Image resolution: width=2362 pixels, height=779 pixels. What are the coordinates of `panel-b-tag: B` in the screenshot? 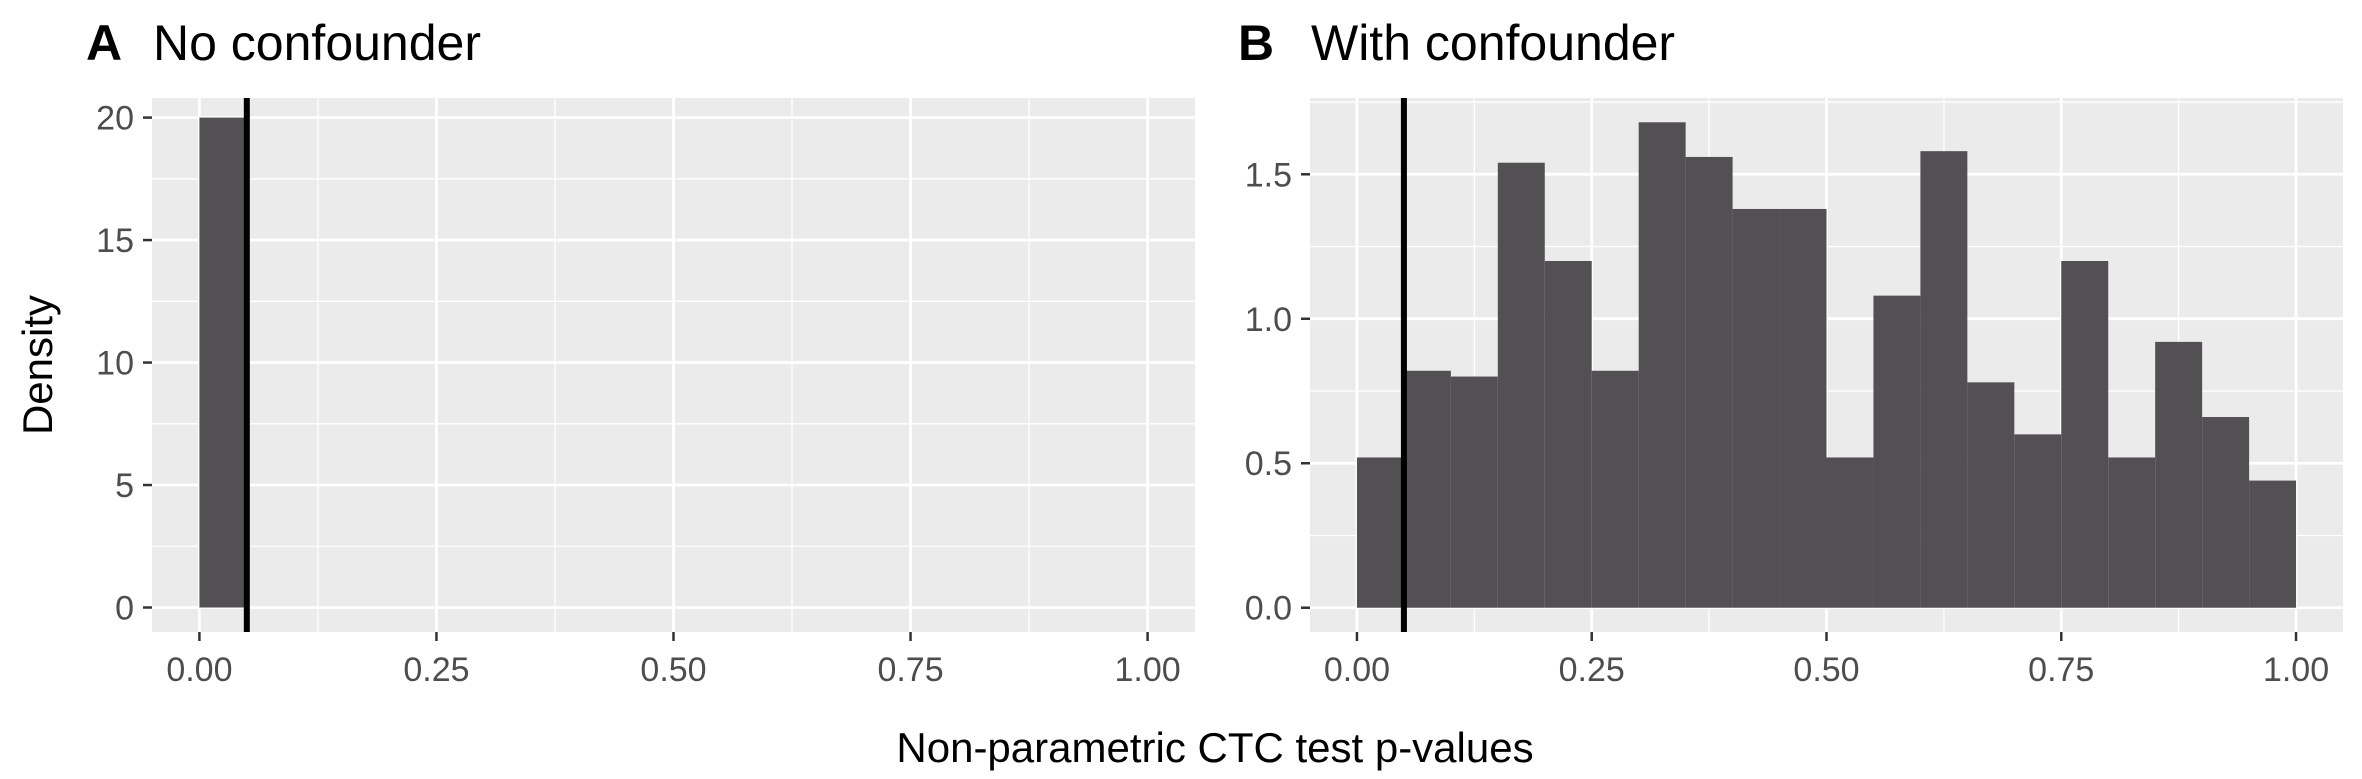 It's located at (1256, 43).